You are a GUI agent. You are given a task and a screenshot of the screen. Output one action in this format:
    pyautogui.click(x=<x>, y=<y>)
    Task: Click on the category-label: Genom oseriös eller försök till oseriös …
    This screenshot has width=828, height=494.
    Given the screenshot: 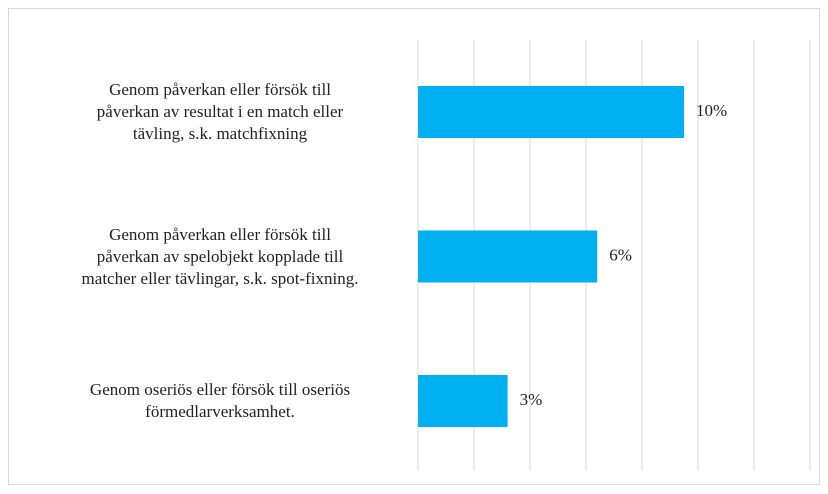 What is the action you would take?
    pyautogui.click(x=220, y=400)
    